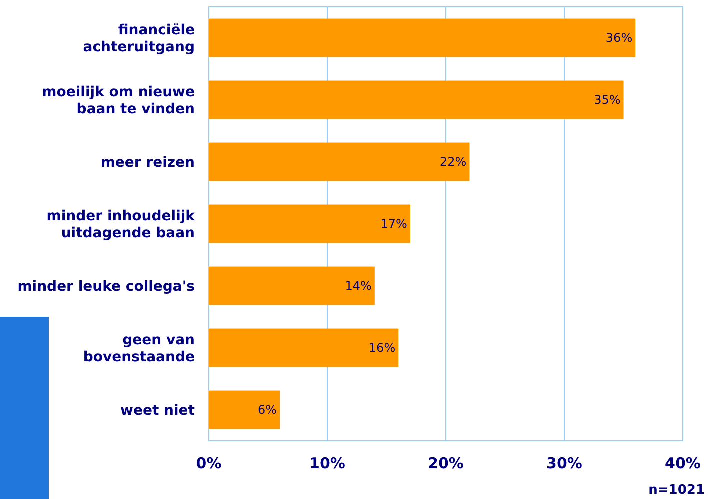 The height and width of the screenshot is (499, 709). Describe the element at coordinates (676, 490) in the screenshot. I see `text: n=1021` at that location.